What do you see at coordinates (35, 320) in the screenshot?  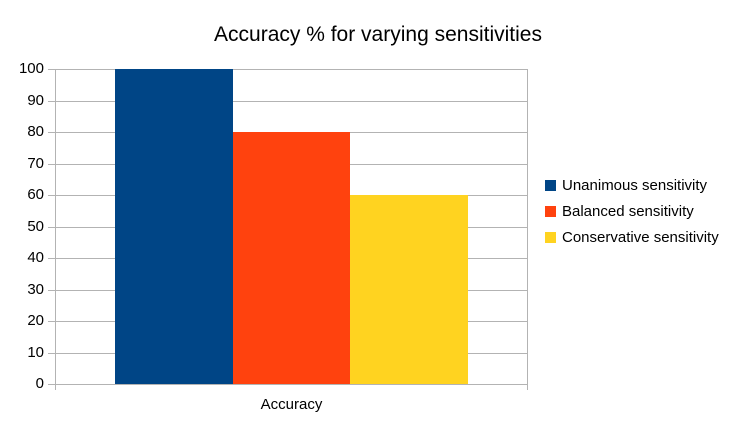 I see `y-axis-tick-label: 20` at bounding box center [35, 320].